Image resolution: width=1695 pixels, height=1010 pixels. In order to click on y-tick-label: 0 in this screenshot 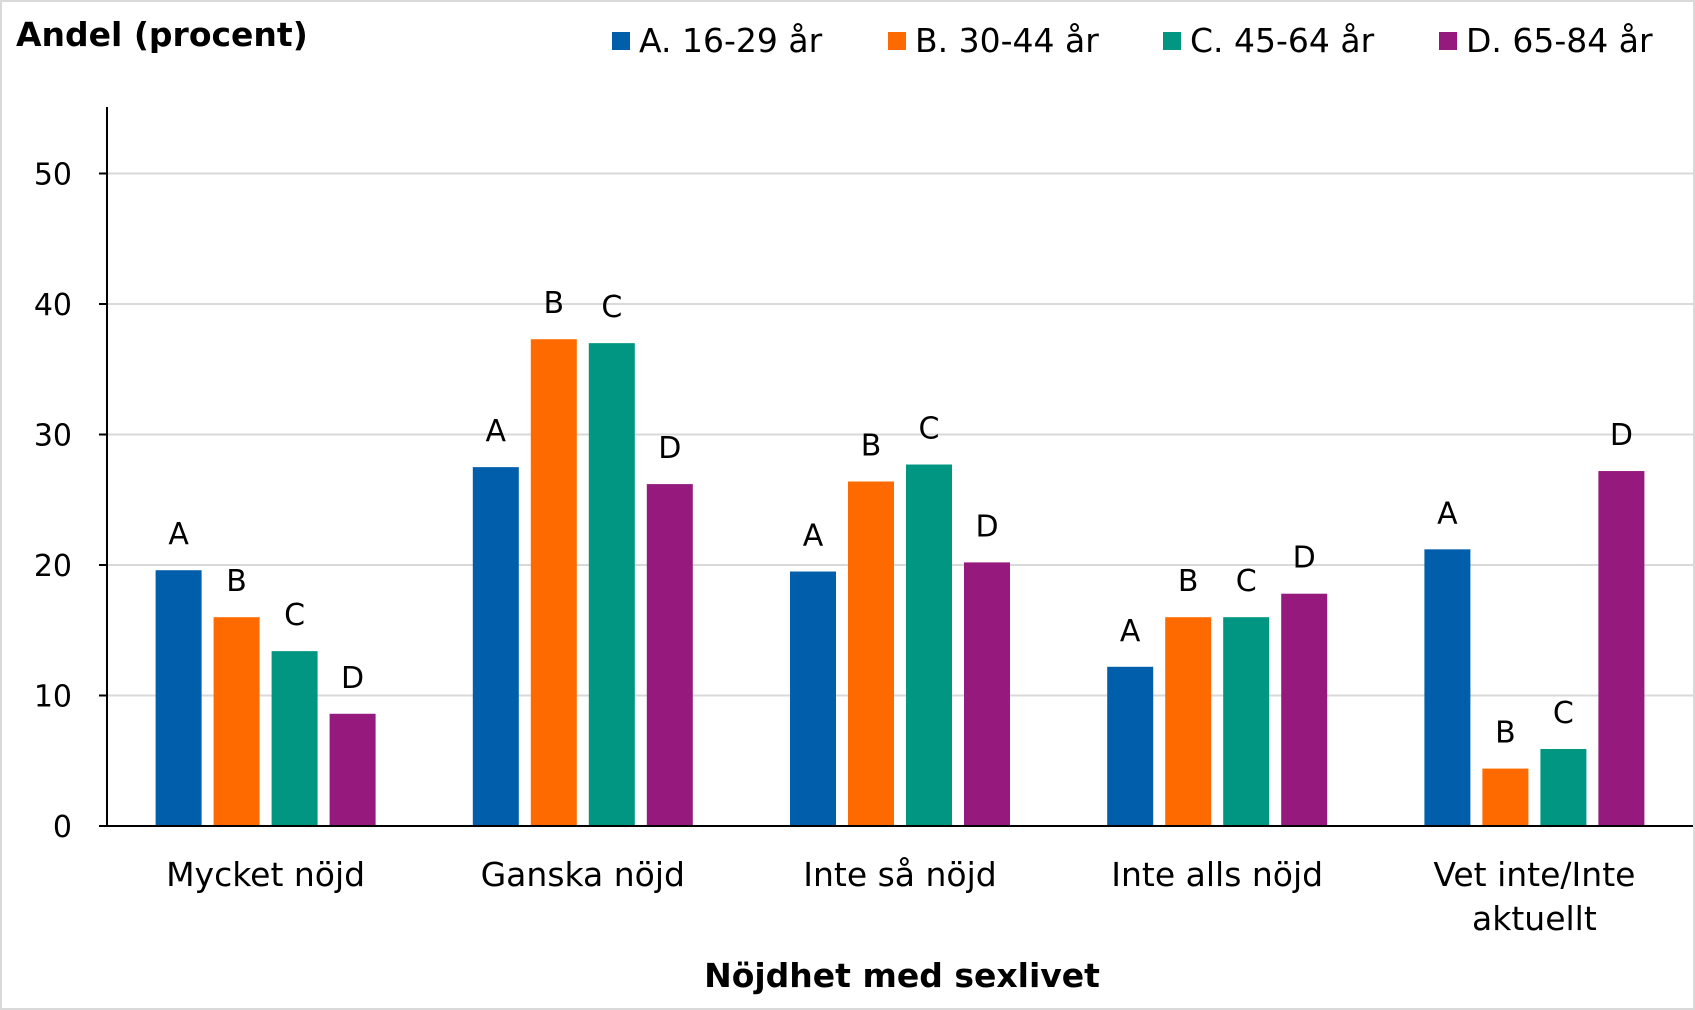, I will do `click(62, 827)`.